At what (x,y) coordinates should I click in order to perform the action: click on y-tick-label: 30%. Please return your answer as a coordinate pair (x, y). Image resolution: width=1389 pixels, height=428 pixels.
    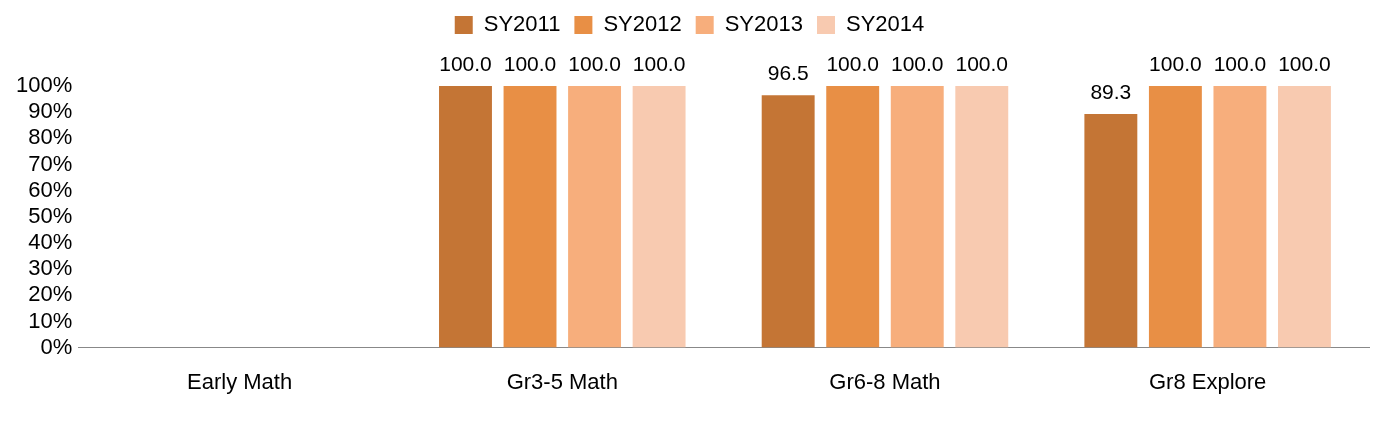
    Looking at the image, I should click on (50, 268).